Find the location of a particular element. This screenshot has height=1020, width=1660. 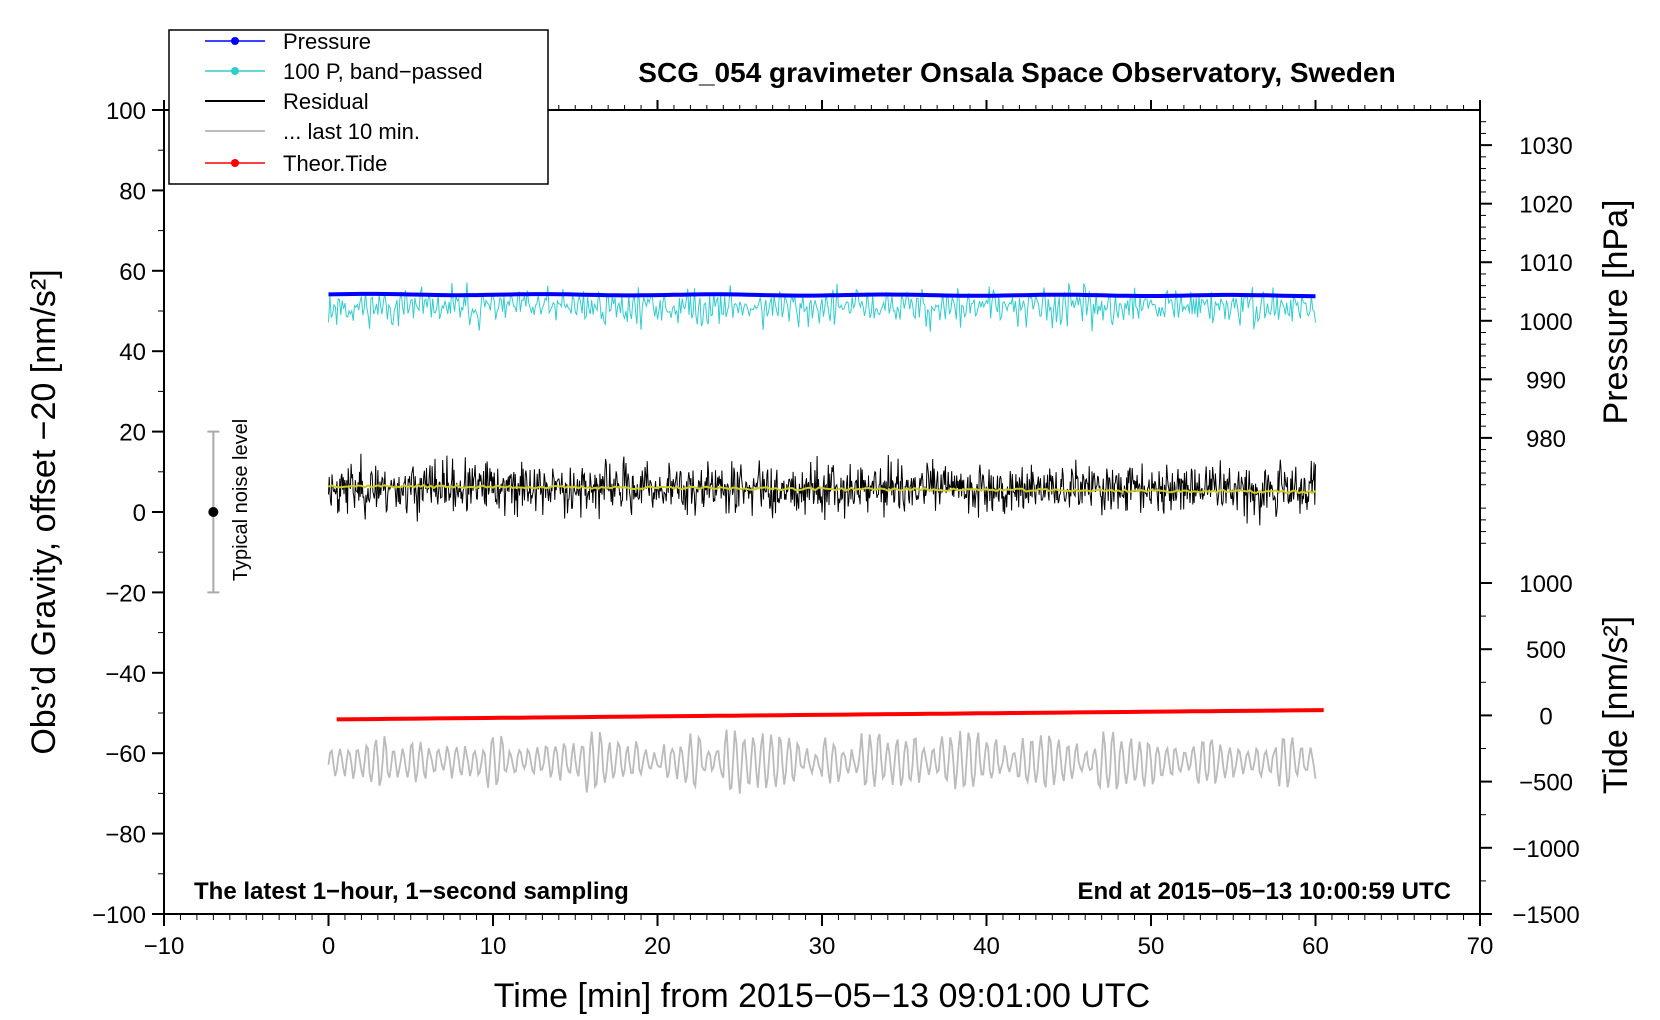

noise-level-indicator: Typical noise level is located at coordinates (229, 506).